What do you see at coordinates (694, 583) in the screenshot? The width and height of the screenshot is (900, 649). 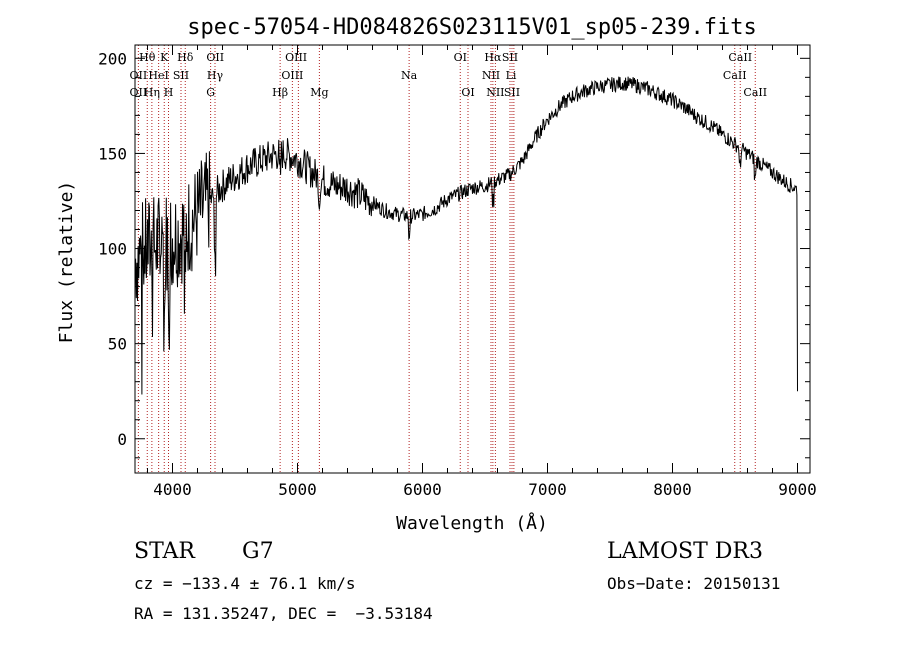 I see `observation-date: Obs−Date: 20150131` at bounding box center [694, 583].